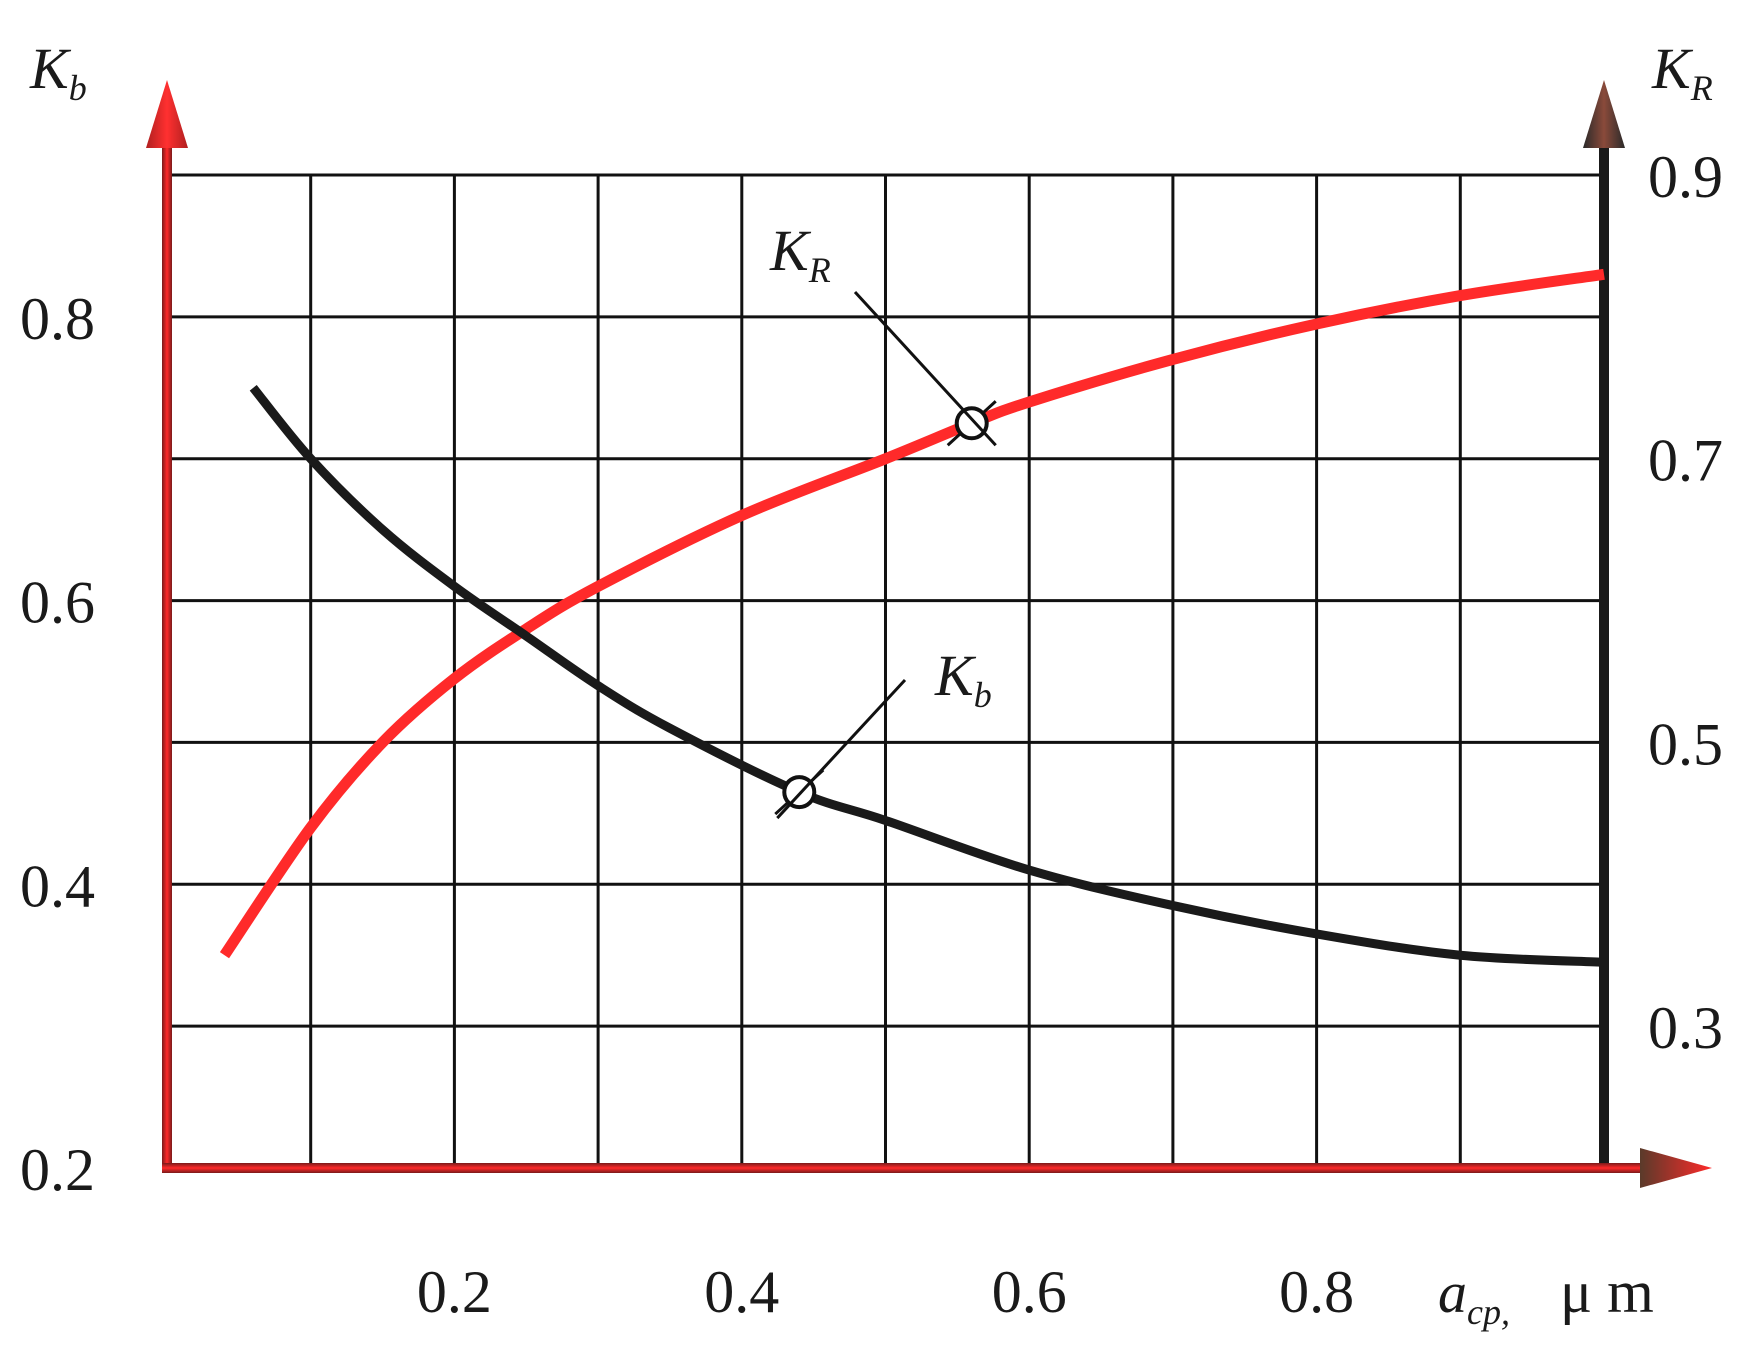  What do you see at coordinates (885, 555) in the screenshot?
I see `markers` at bounding box center [885, 555].